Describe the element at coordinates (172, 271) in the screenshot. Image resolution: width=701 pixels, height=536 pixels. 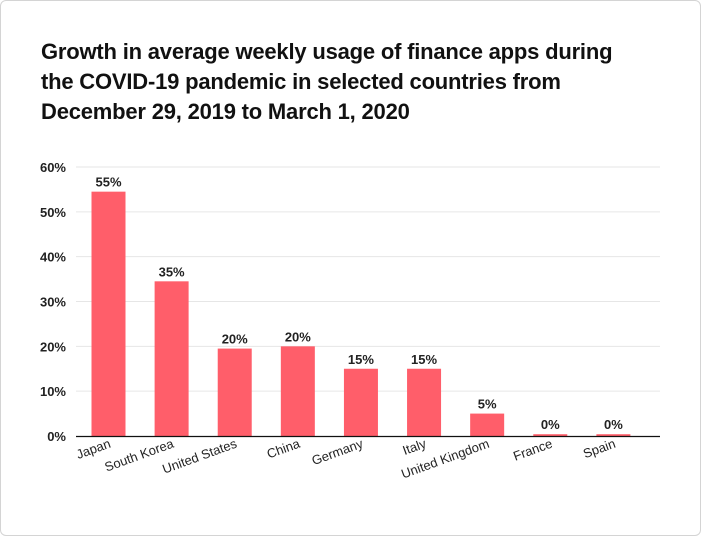
I see `bar-data-label: 35%` at that location.